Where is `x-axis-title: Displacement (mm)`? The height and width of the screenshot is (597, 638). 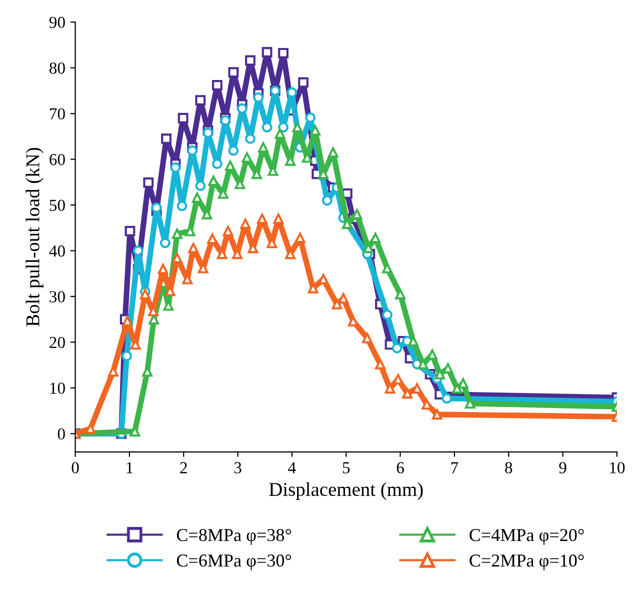
x-axis-title: Displacement (mm) is located at coordinates (346, 491).